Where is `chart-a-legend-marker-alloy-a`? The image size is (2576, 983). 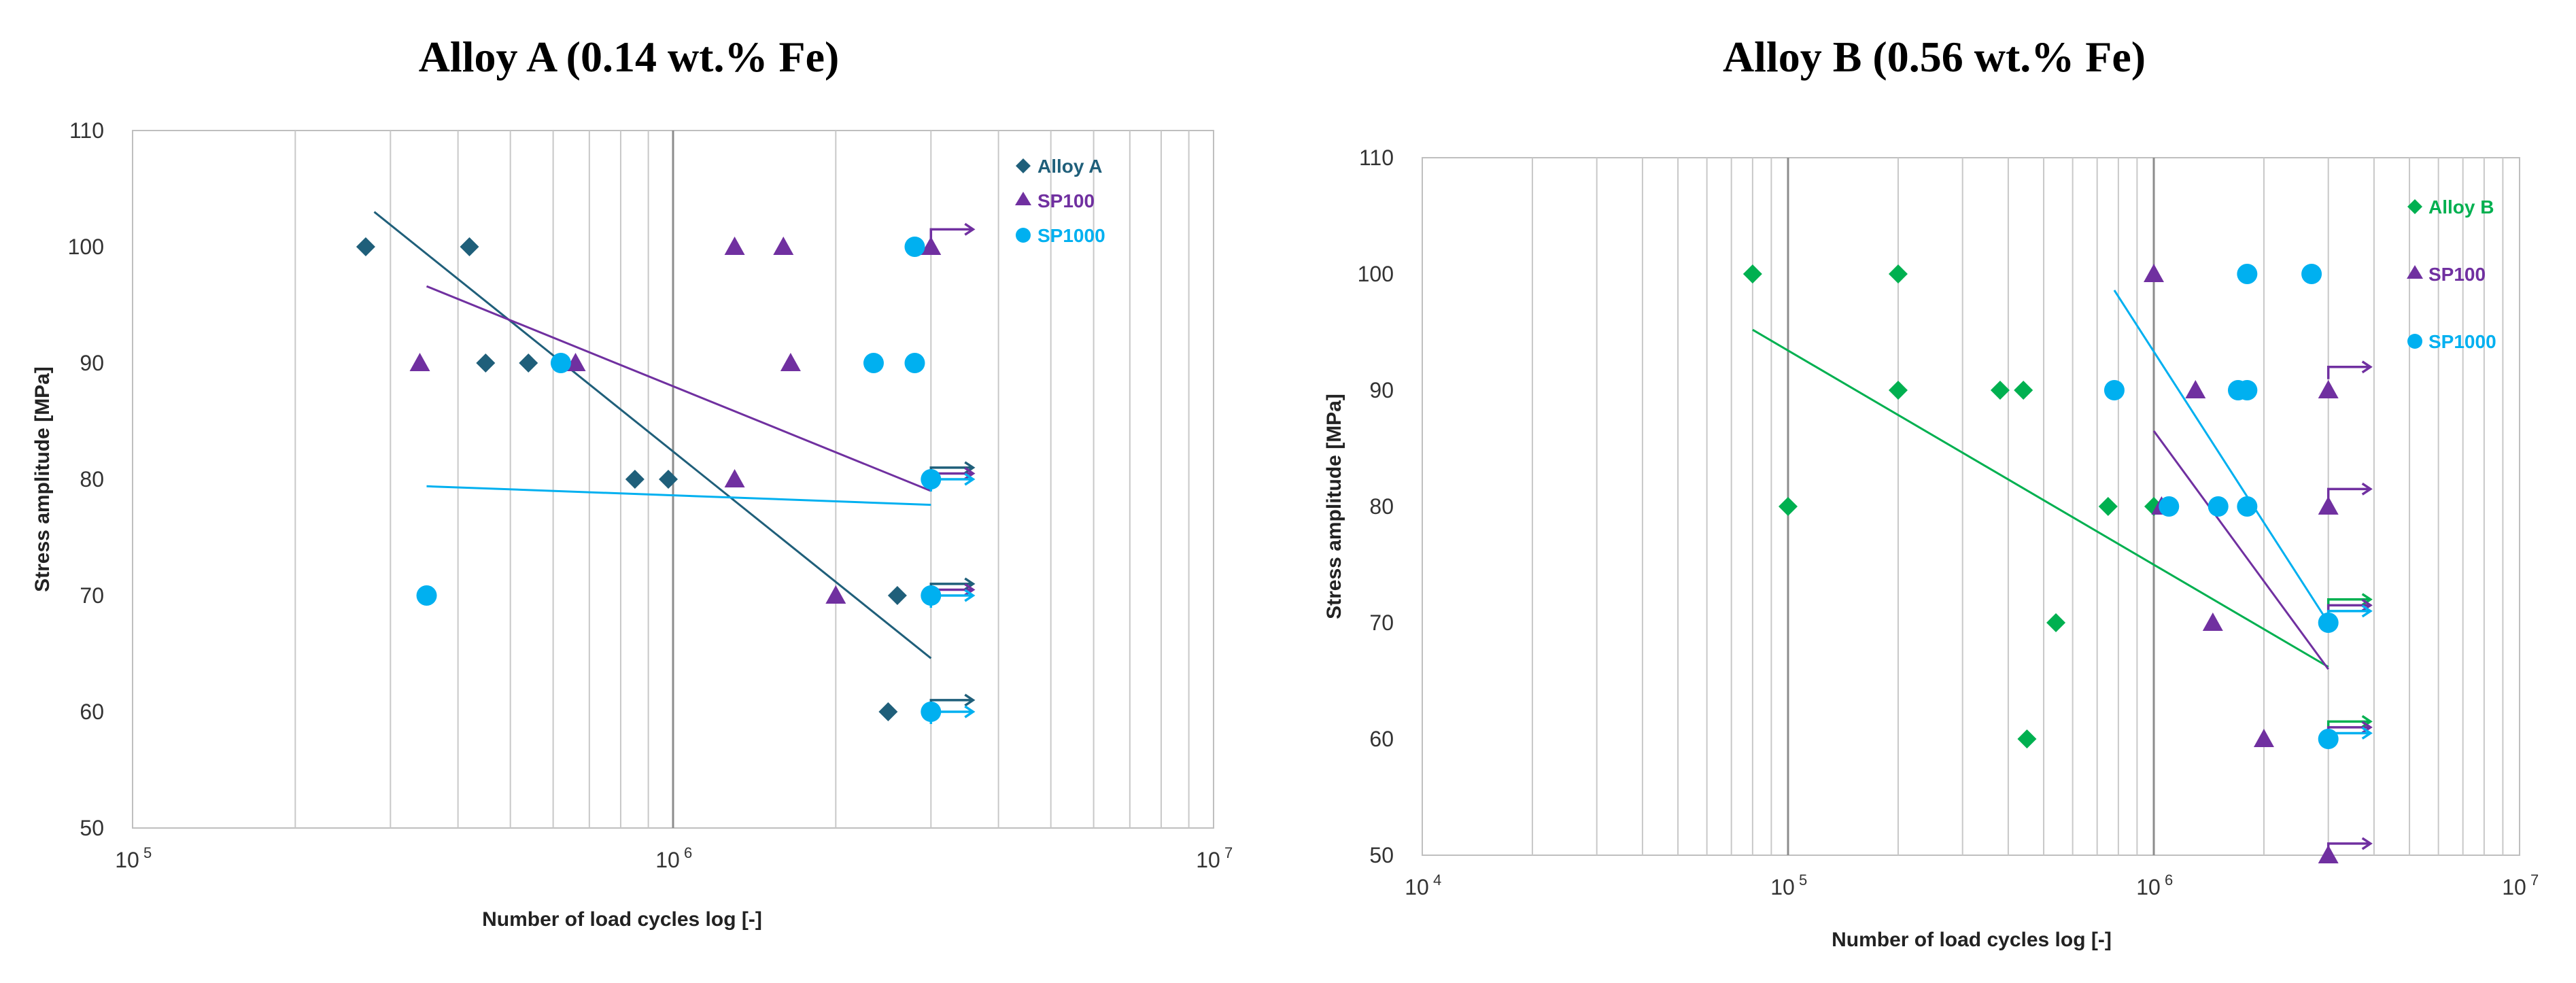
chart-a-legend-marker-alloy-a is located at coordinates (1023, 165).